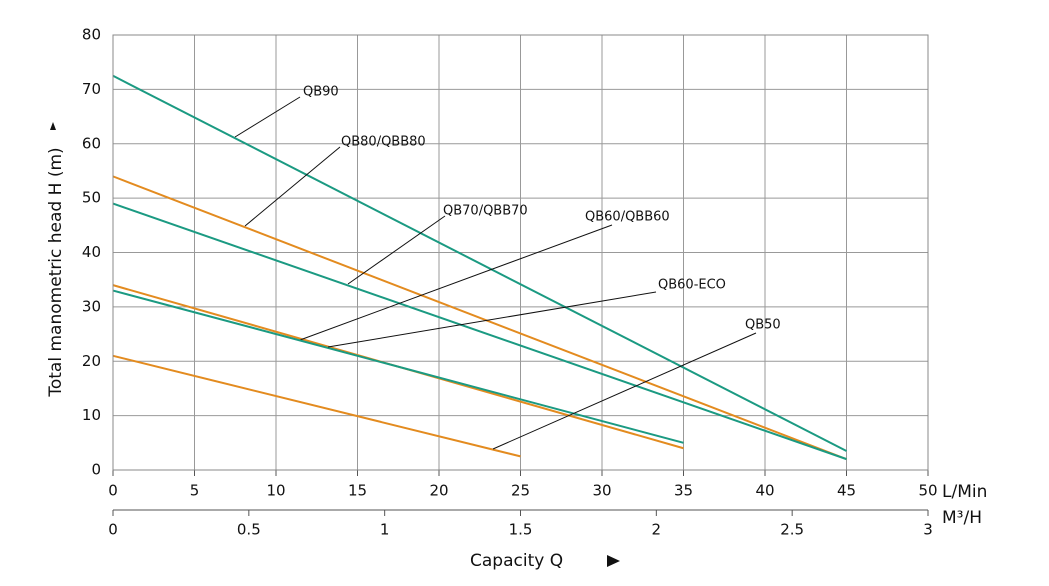 This screenshot has width=1049, height=586. What do you see at coordinates (927, 491) in the screenshot?
I see `x-tick-label: 50` at bounding box center [927, 491].